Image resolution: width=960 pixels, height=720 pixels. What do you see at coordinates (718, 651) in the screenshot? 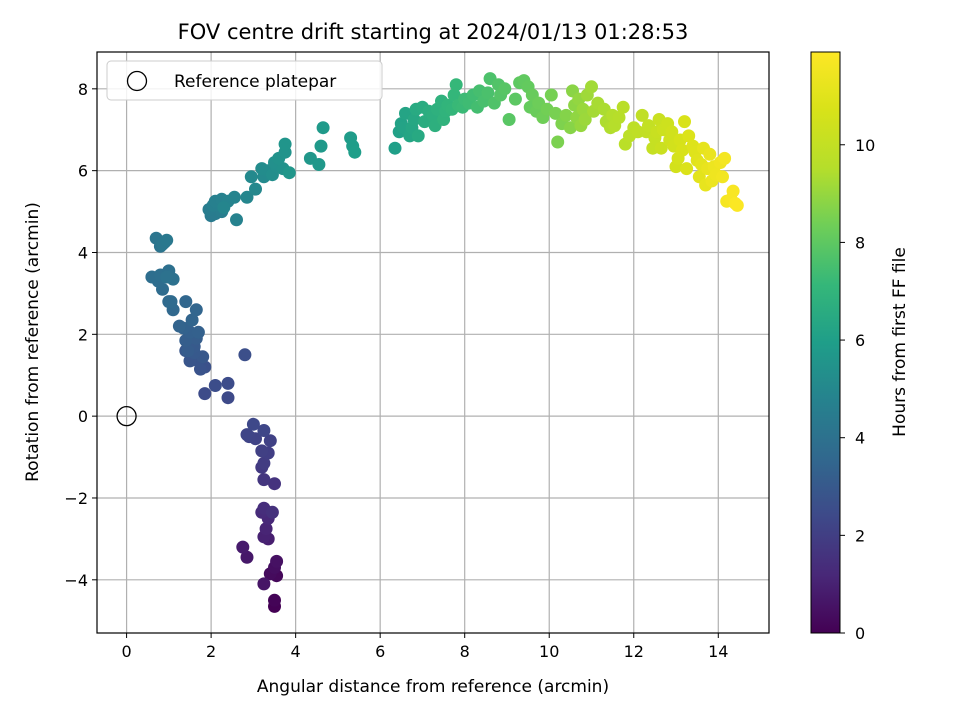
I see `x-tick-label: 14` at bounding box center [718, 651].